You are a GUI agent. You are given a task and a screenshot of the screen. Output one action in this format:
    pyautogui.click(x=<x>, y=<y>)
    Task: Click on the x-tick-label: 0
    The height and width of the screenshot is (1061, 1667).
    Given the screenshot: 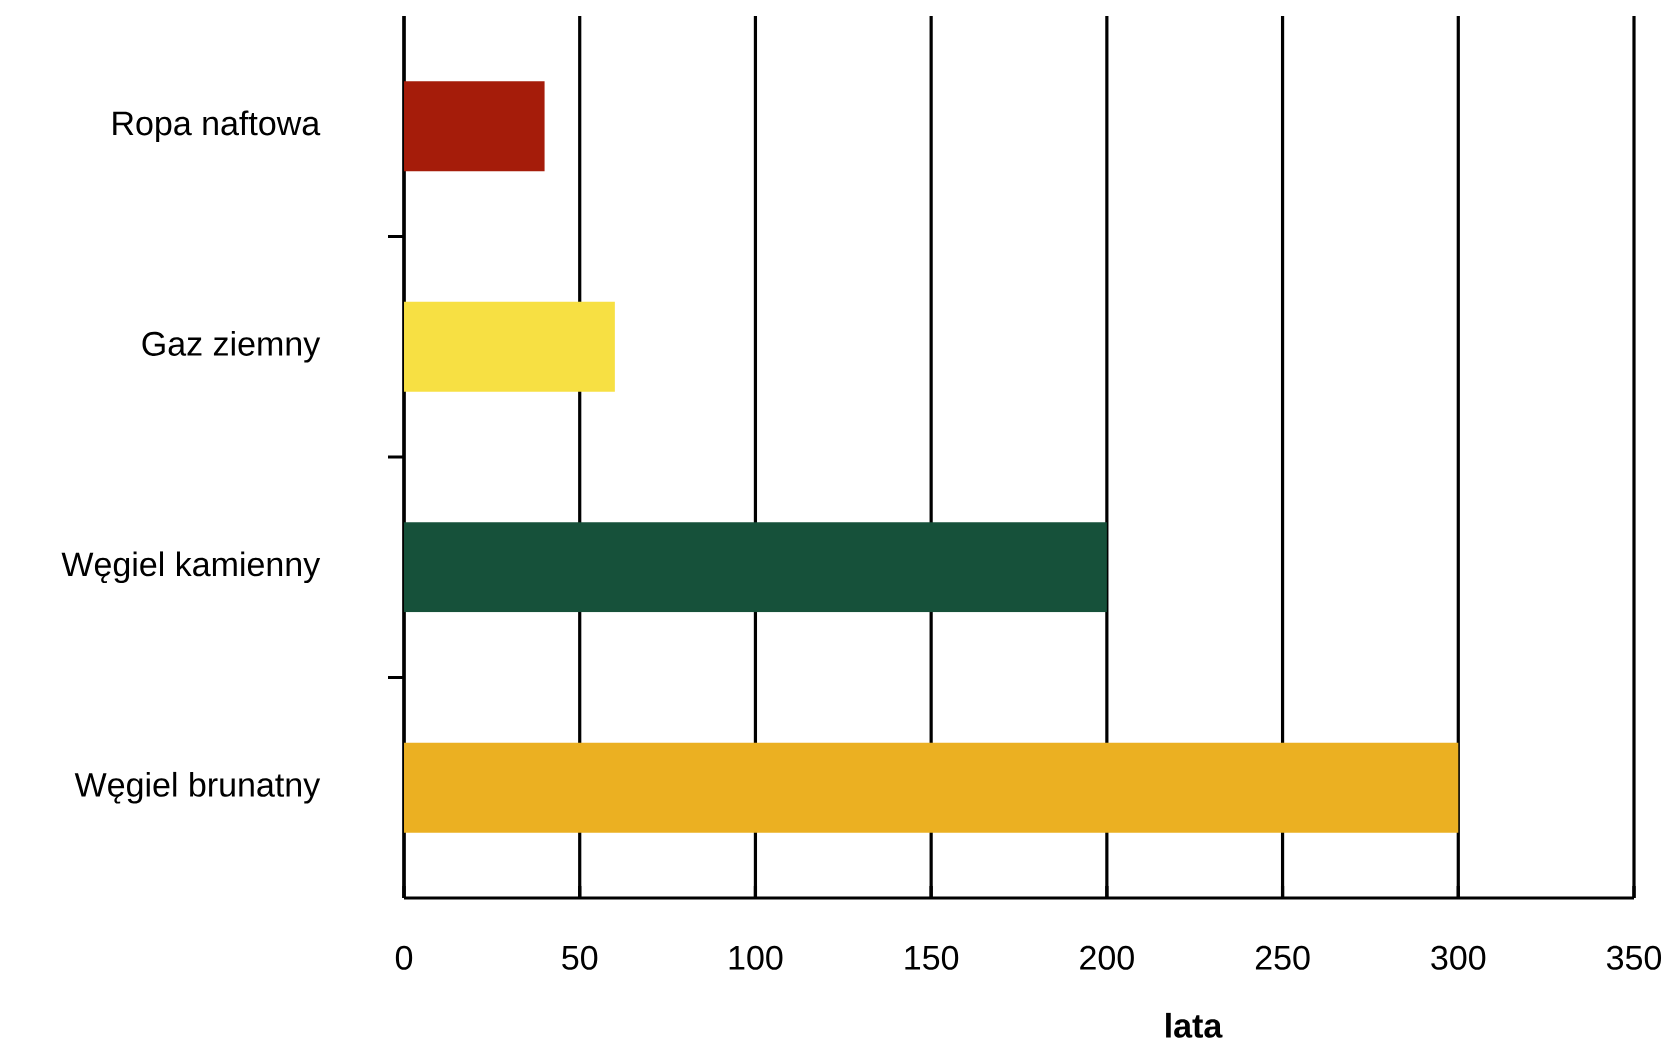 What is the action you would take?
    pyautogui.click(x=404, y=957)
    